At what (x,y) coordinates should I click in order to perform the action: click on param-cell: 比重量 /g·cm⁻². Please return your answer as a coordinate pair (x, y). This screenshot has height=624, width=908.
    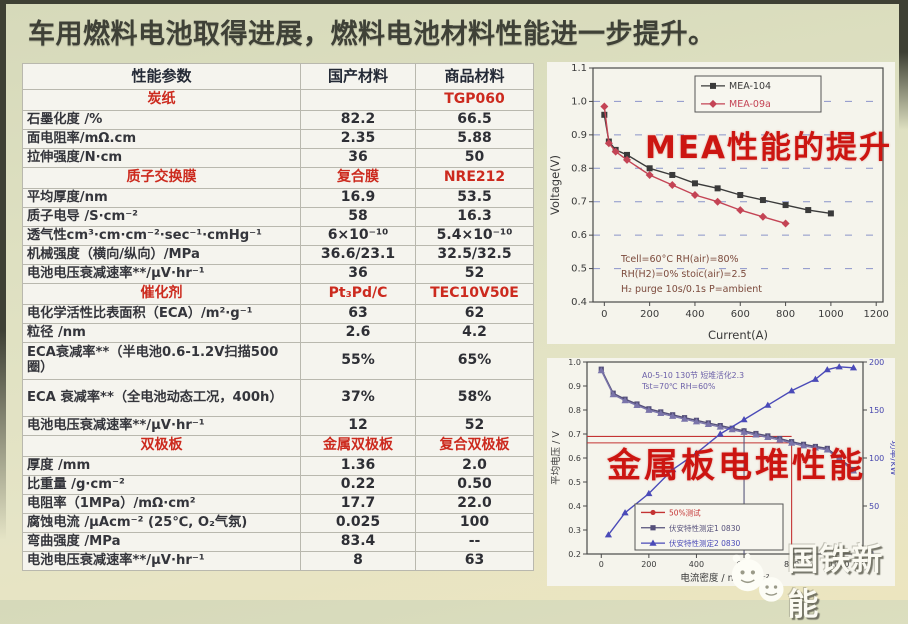
    Looking at the image, I should click on (161, 485).